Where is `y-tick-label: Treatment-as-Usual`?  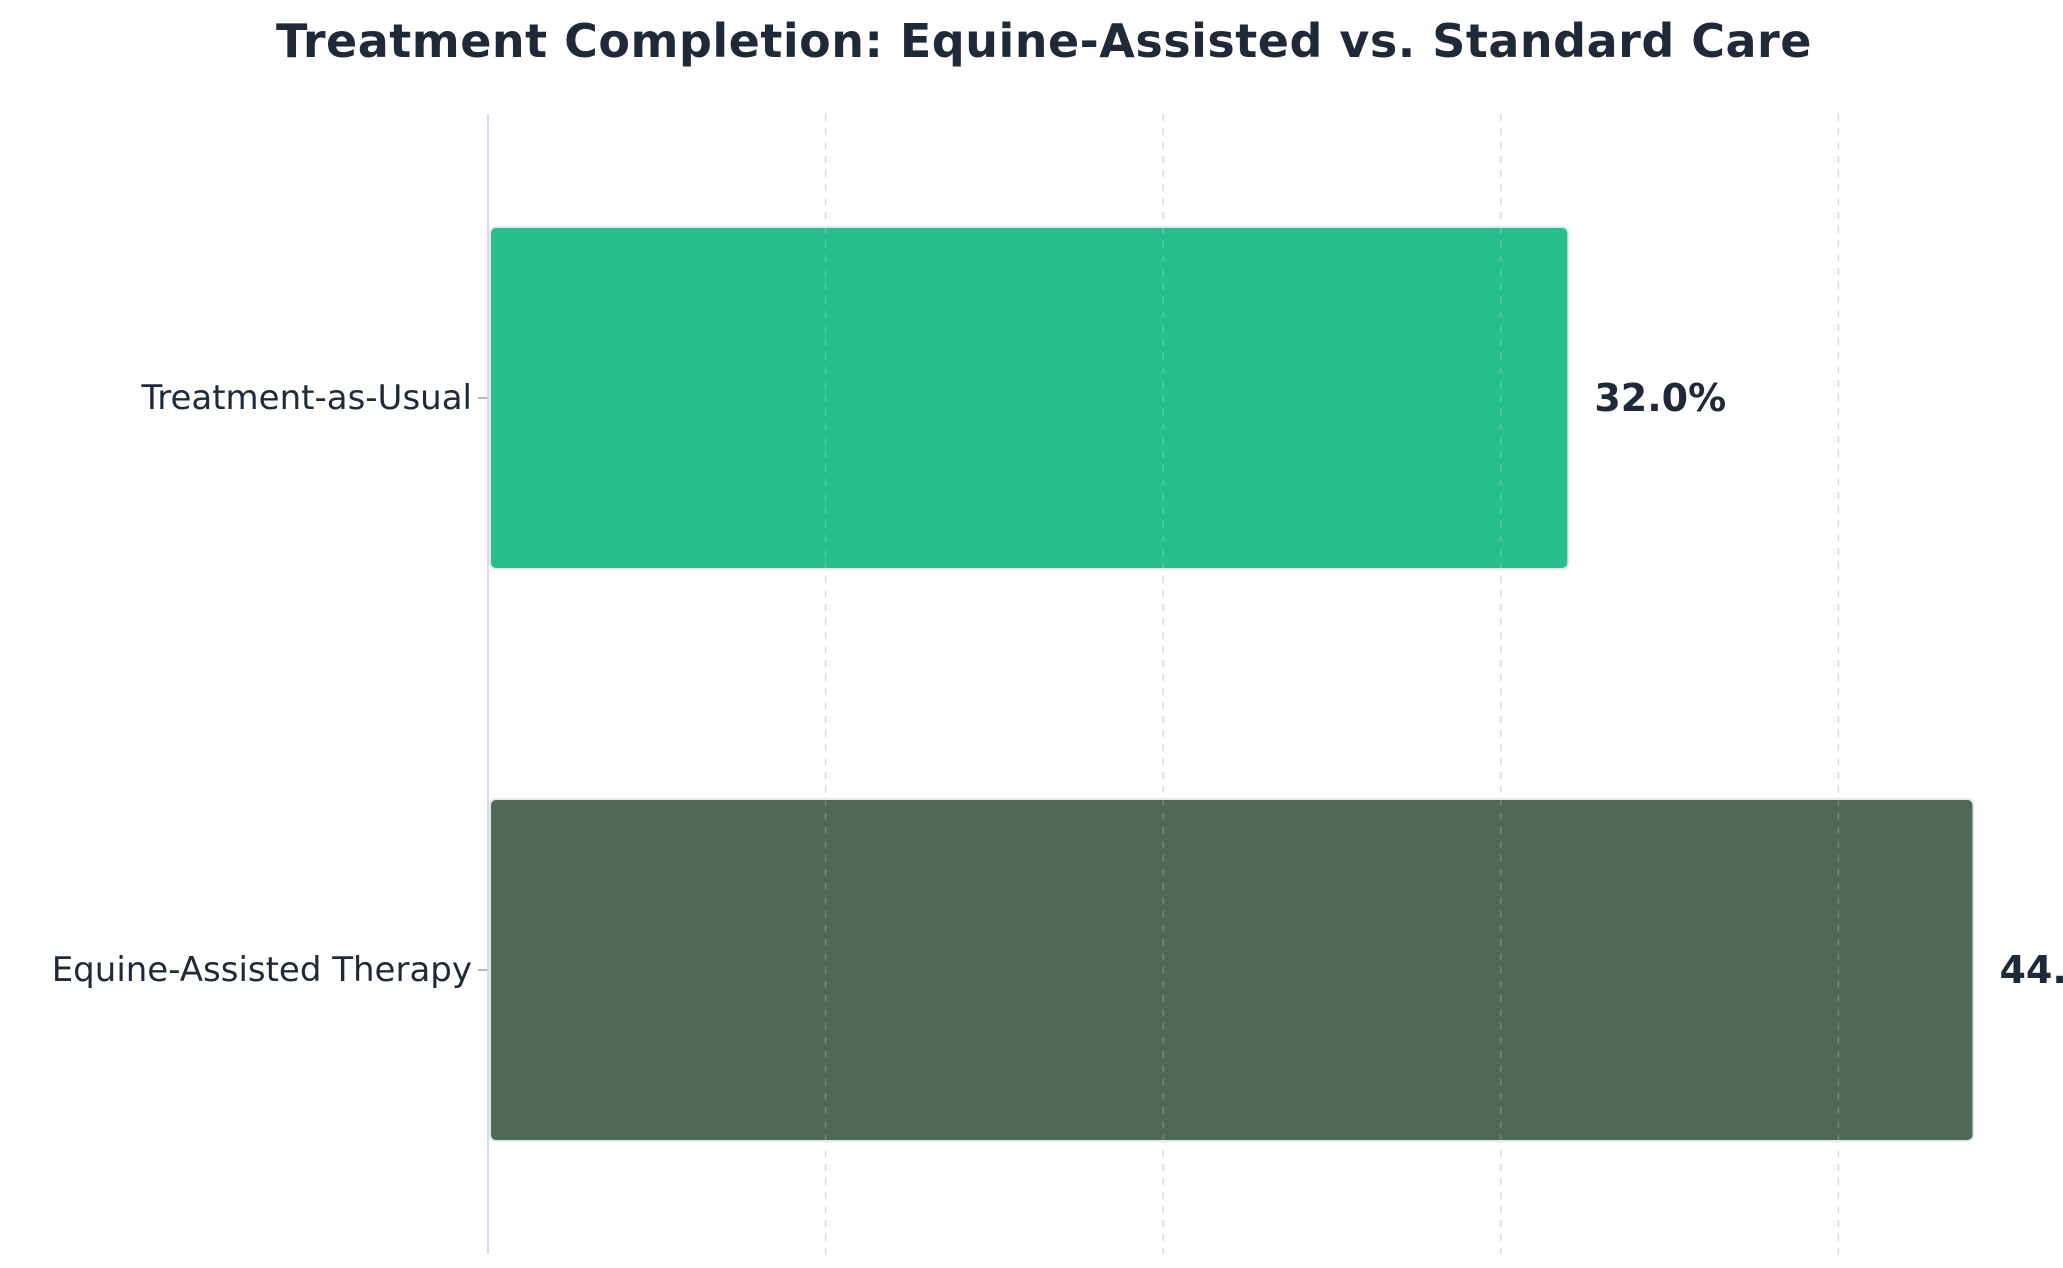
y-tick-label: Treatment-as-Usual is located at coordinates (306, 398).